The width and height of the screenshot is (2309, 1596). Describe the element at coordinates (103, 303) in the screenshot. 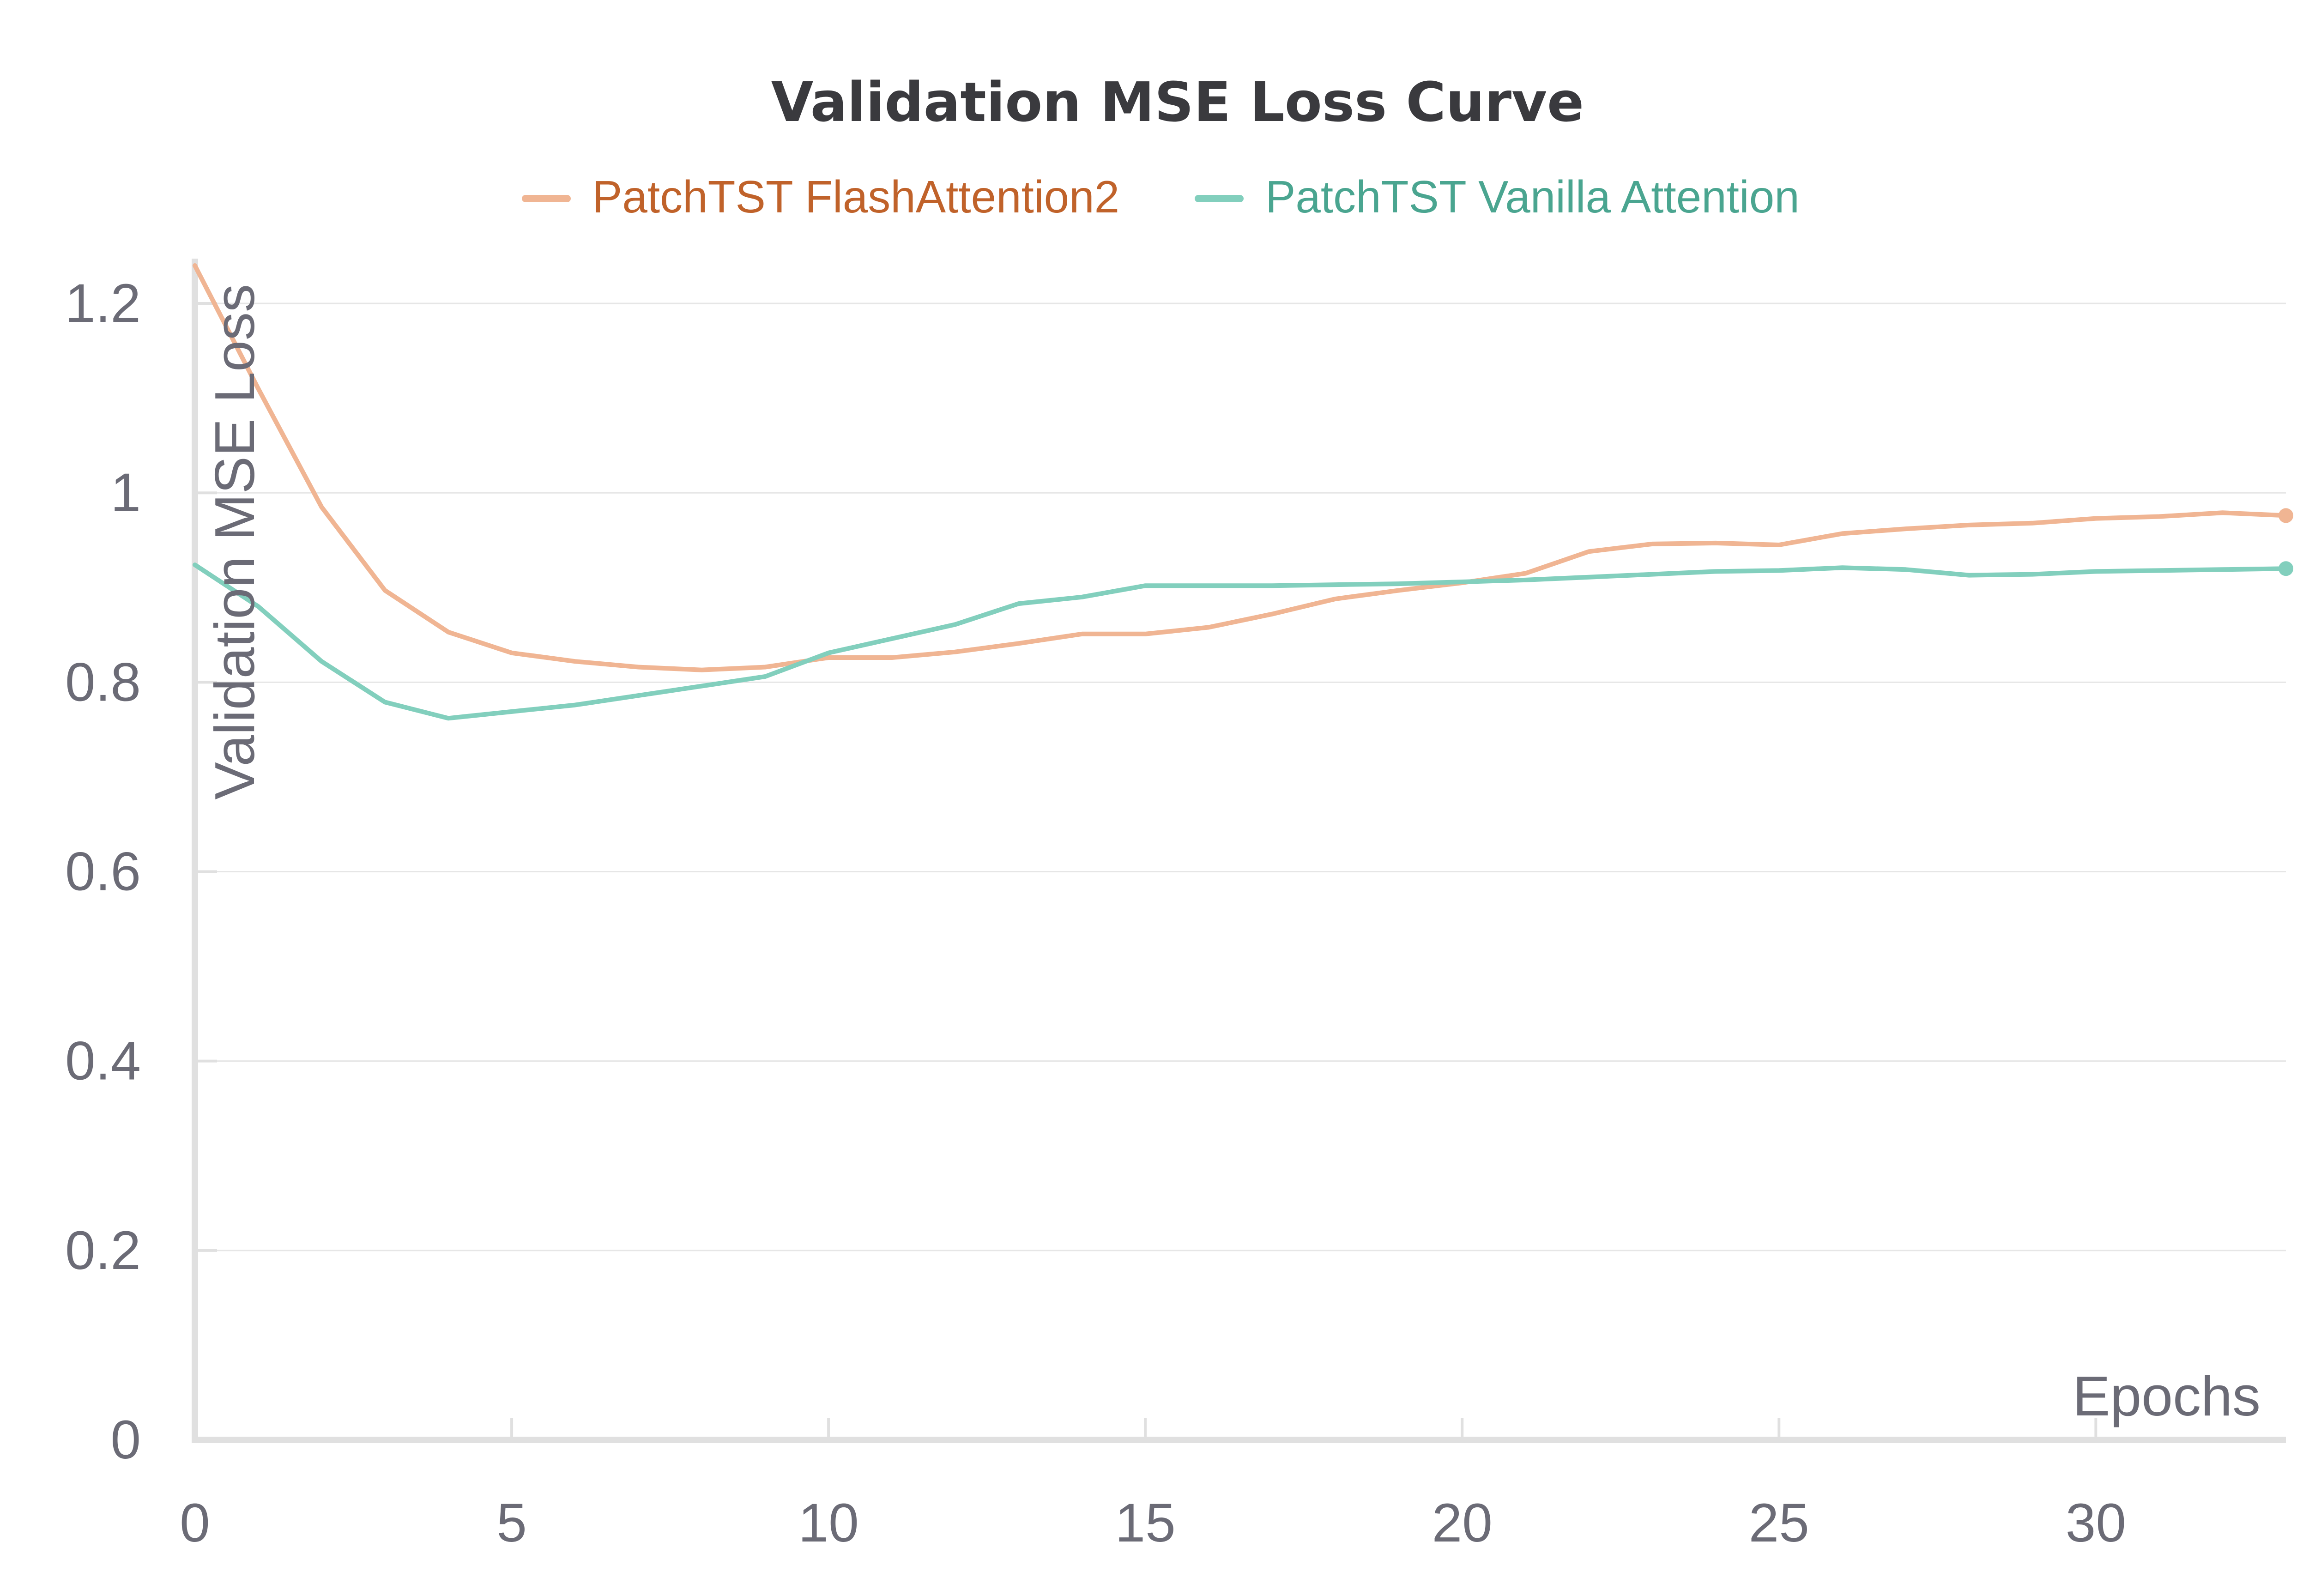

I see `y-tick-label: 1.2` at that location.